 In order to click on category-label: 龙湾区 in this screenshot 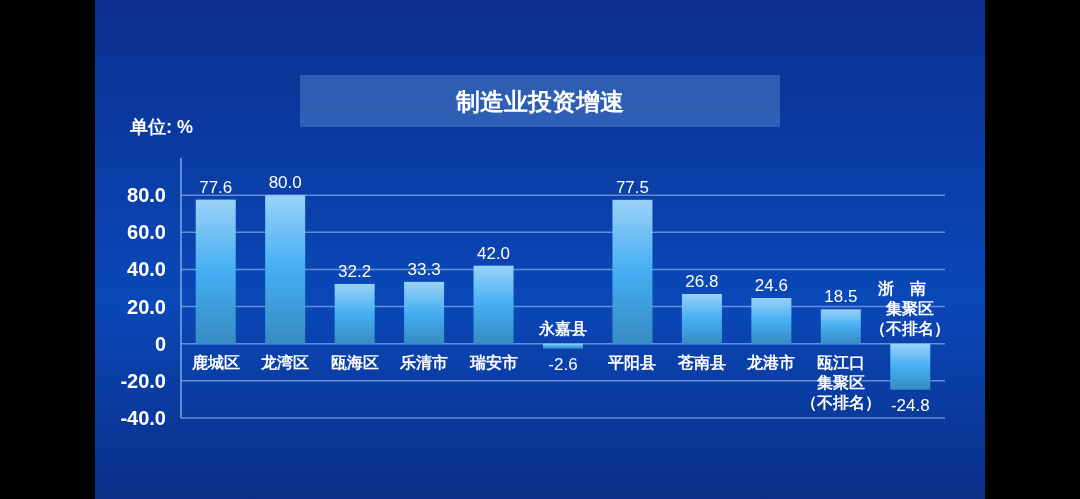, I will do `click(285, 362)`.